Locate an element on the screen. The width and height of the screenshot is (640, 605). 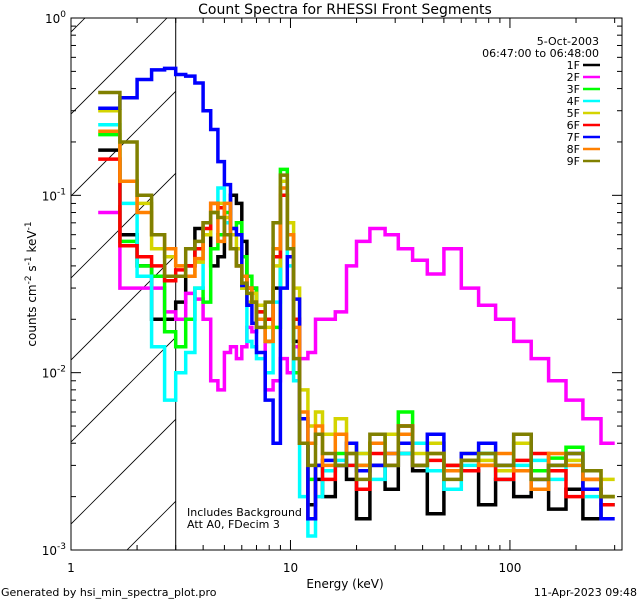
y-tick-label: 10⁰ is located at coordinates (55, 18).